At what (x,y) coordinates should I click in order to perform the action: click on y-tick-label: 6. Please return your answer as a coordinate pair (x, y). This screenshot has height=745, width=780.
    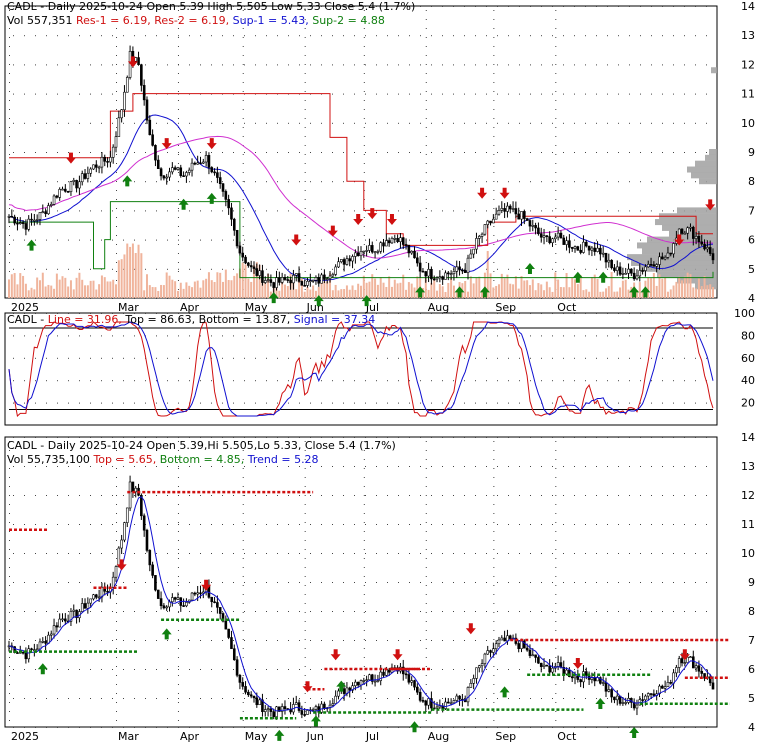
    Looking at the image, I should click on (751, 669).